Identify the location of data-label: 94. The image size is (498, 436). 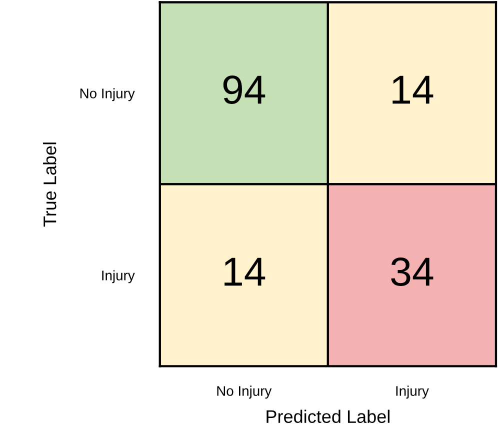
(244, 89).